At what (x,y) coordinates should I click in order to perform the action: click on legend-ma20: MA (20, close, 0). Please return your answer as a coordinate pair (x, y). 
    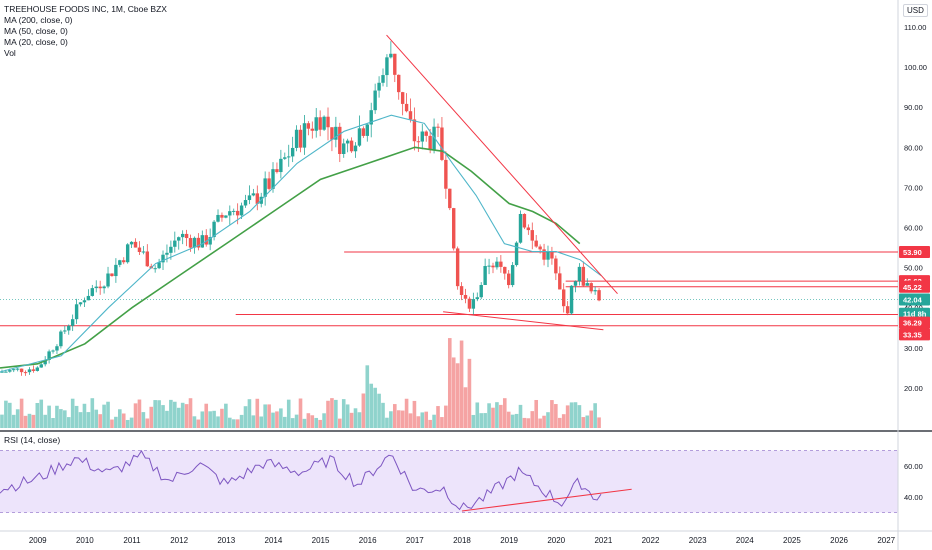
    Looking at the image, I should click on (36, 42).